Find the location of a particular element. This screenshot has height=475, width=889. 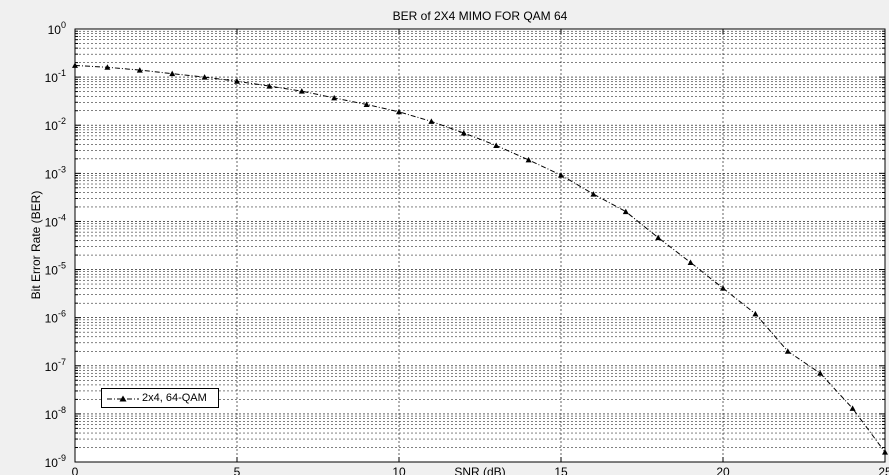

x-tick-label: 25 is located at coordinates (883, 470).